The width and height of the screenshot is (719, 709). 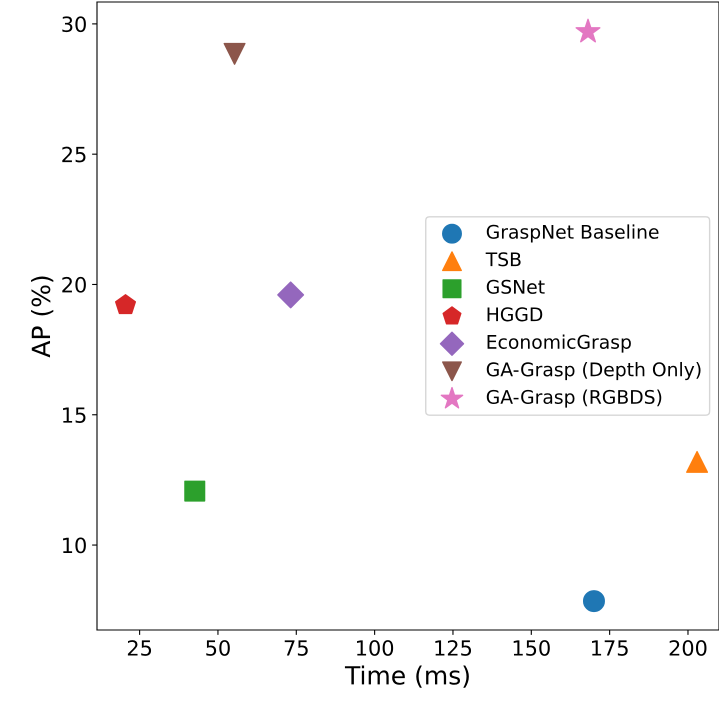 I want to click on x-tick-label: 200, so click(x=688, y=648).